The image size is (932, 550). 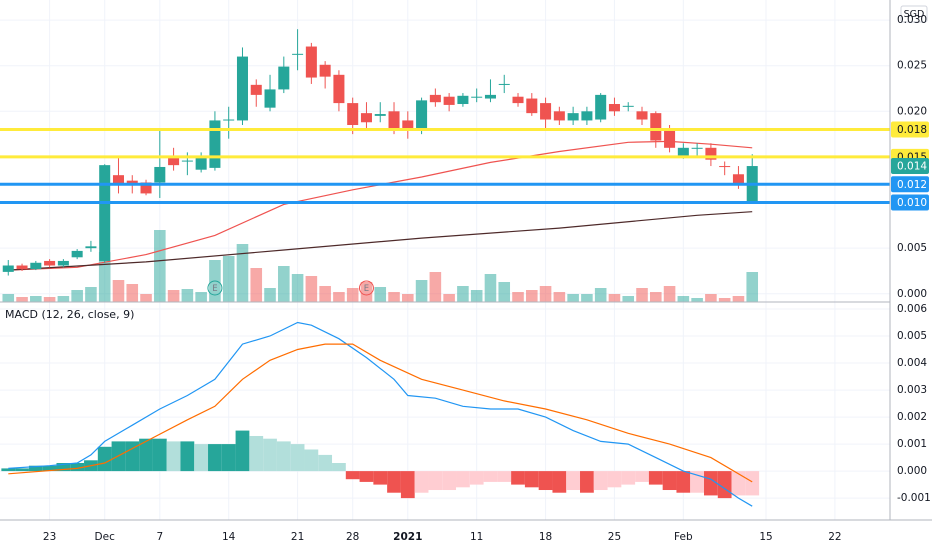 I want to click on currency: SGD, so click(x=914, y=14).